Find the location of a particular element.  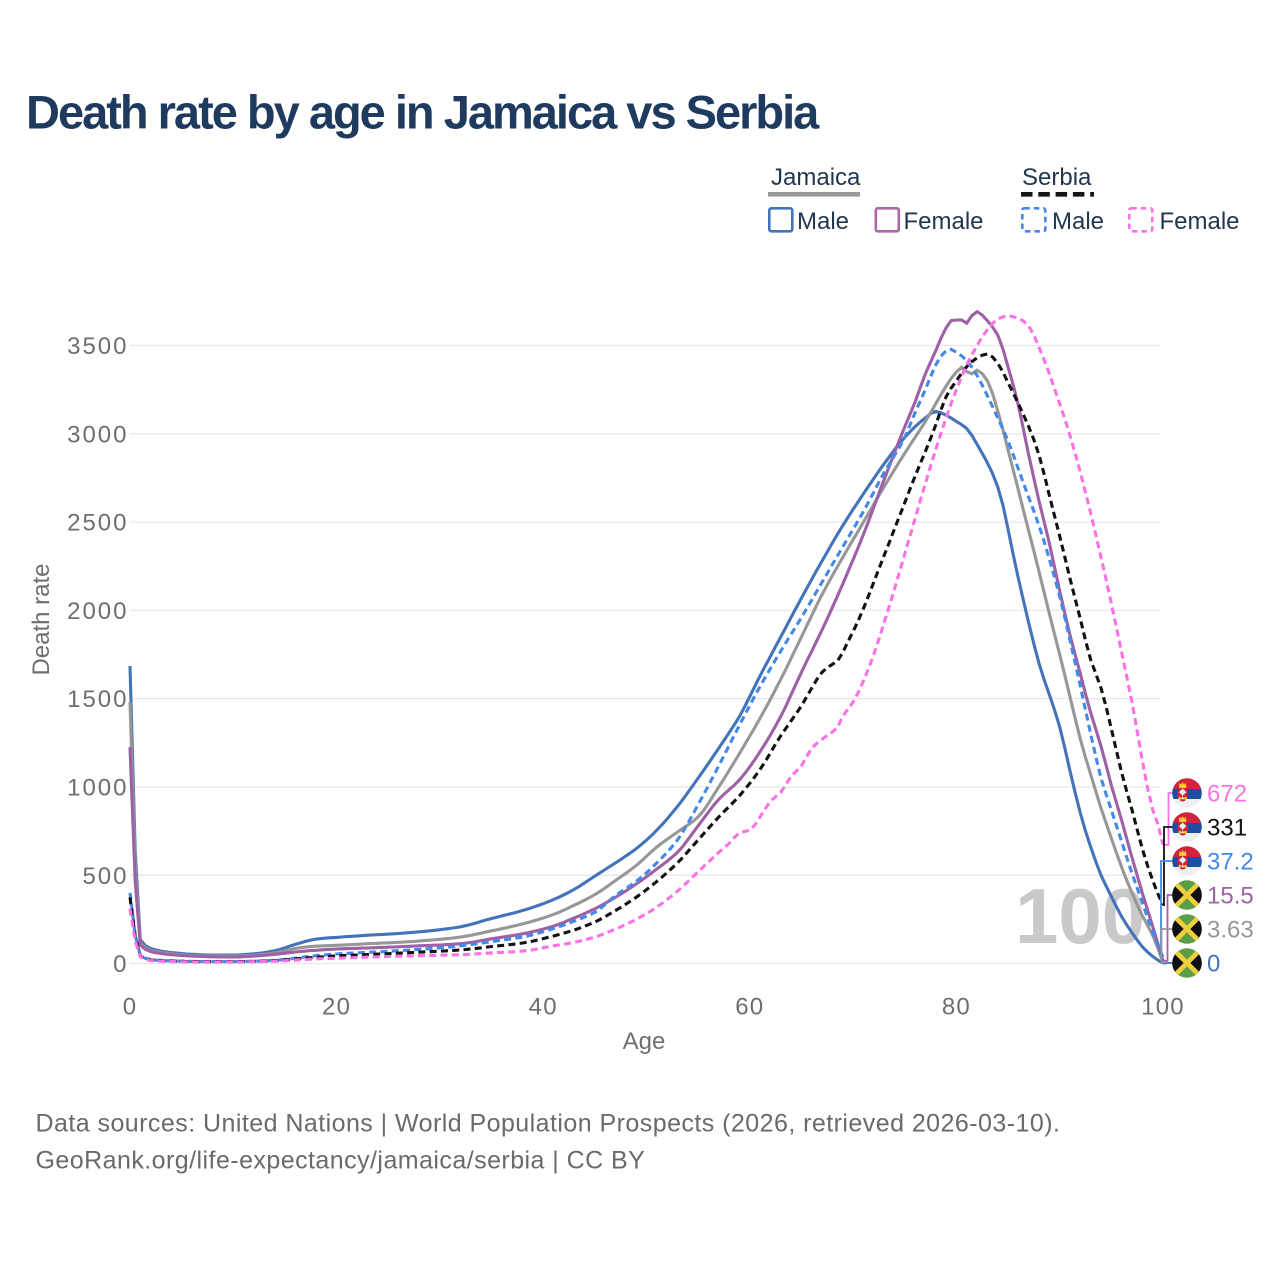

svg-text: 2500 is located at coordinates (97, 523).